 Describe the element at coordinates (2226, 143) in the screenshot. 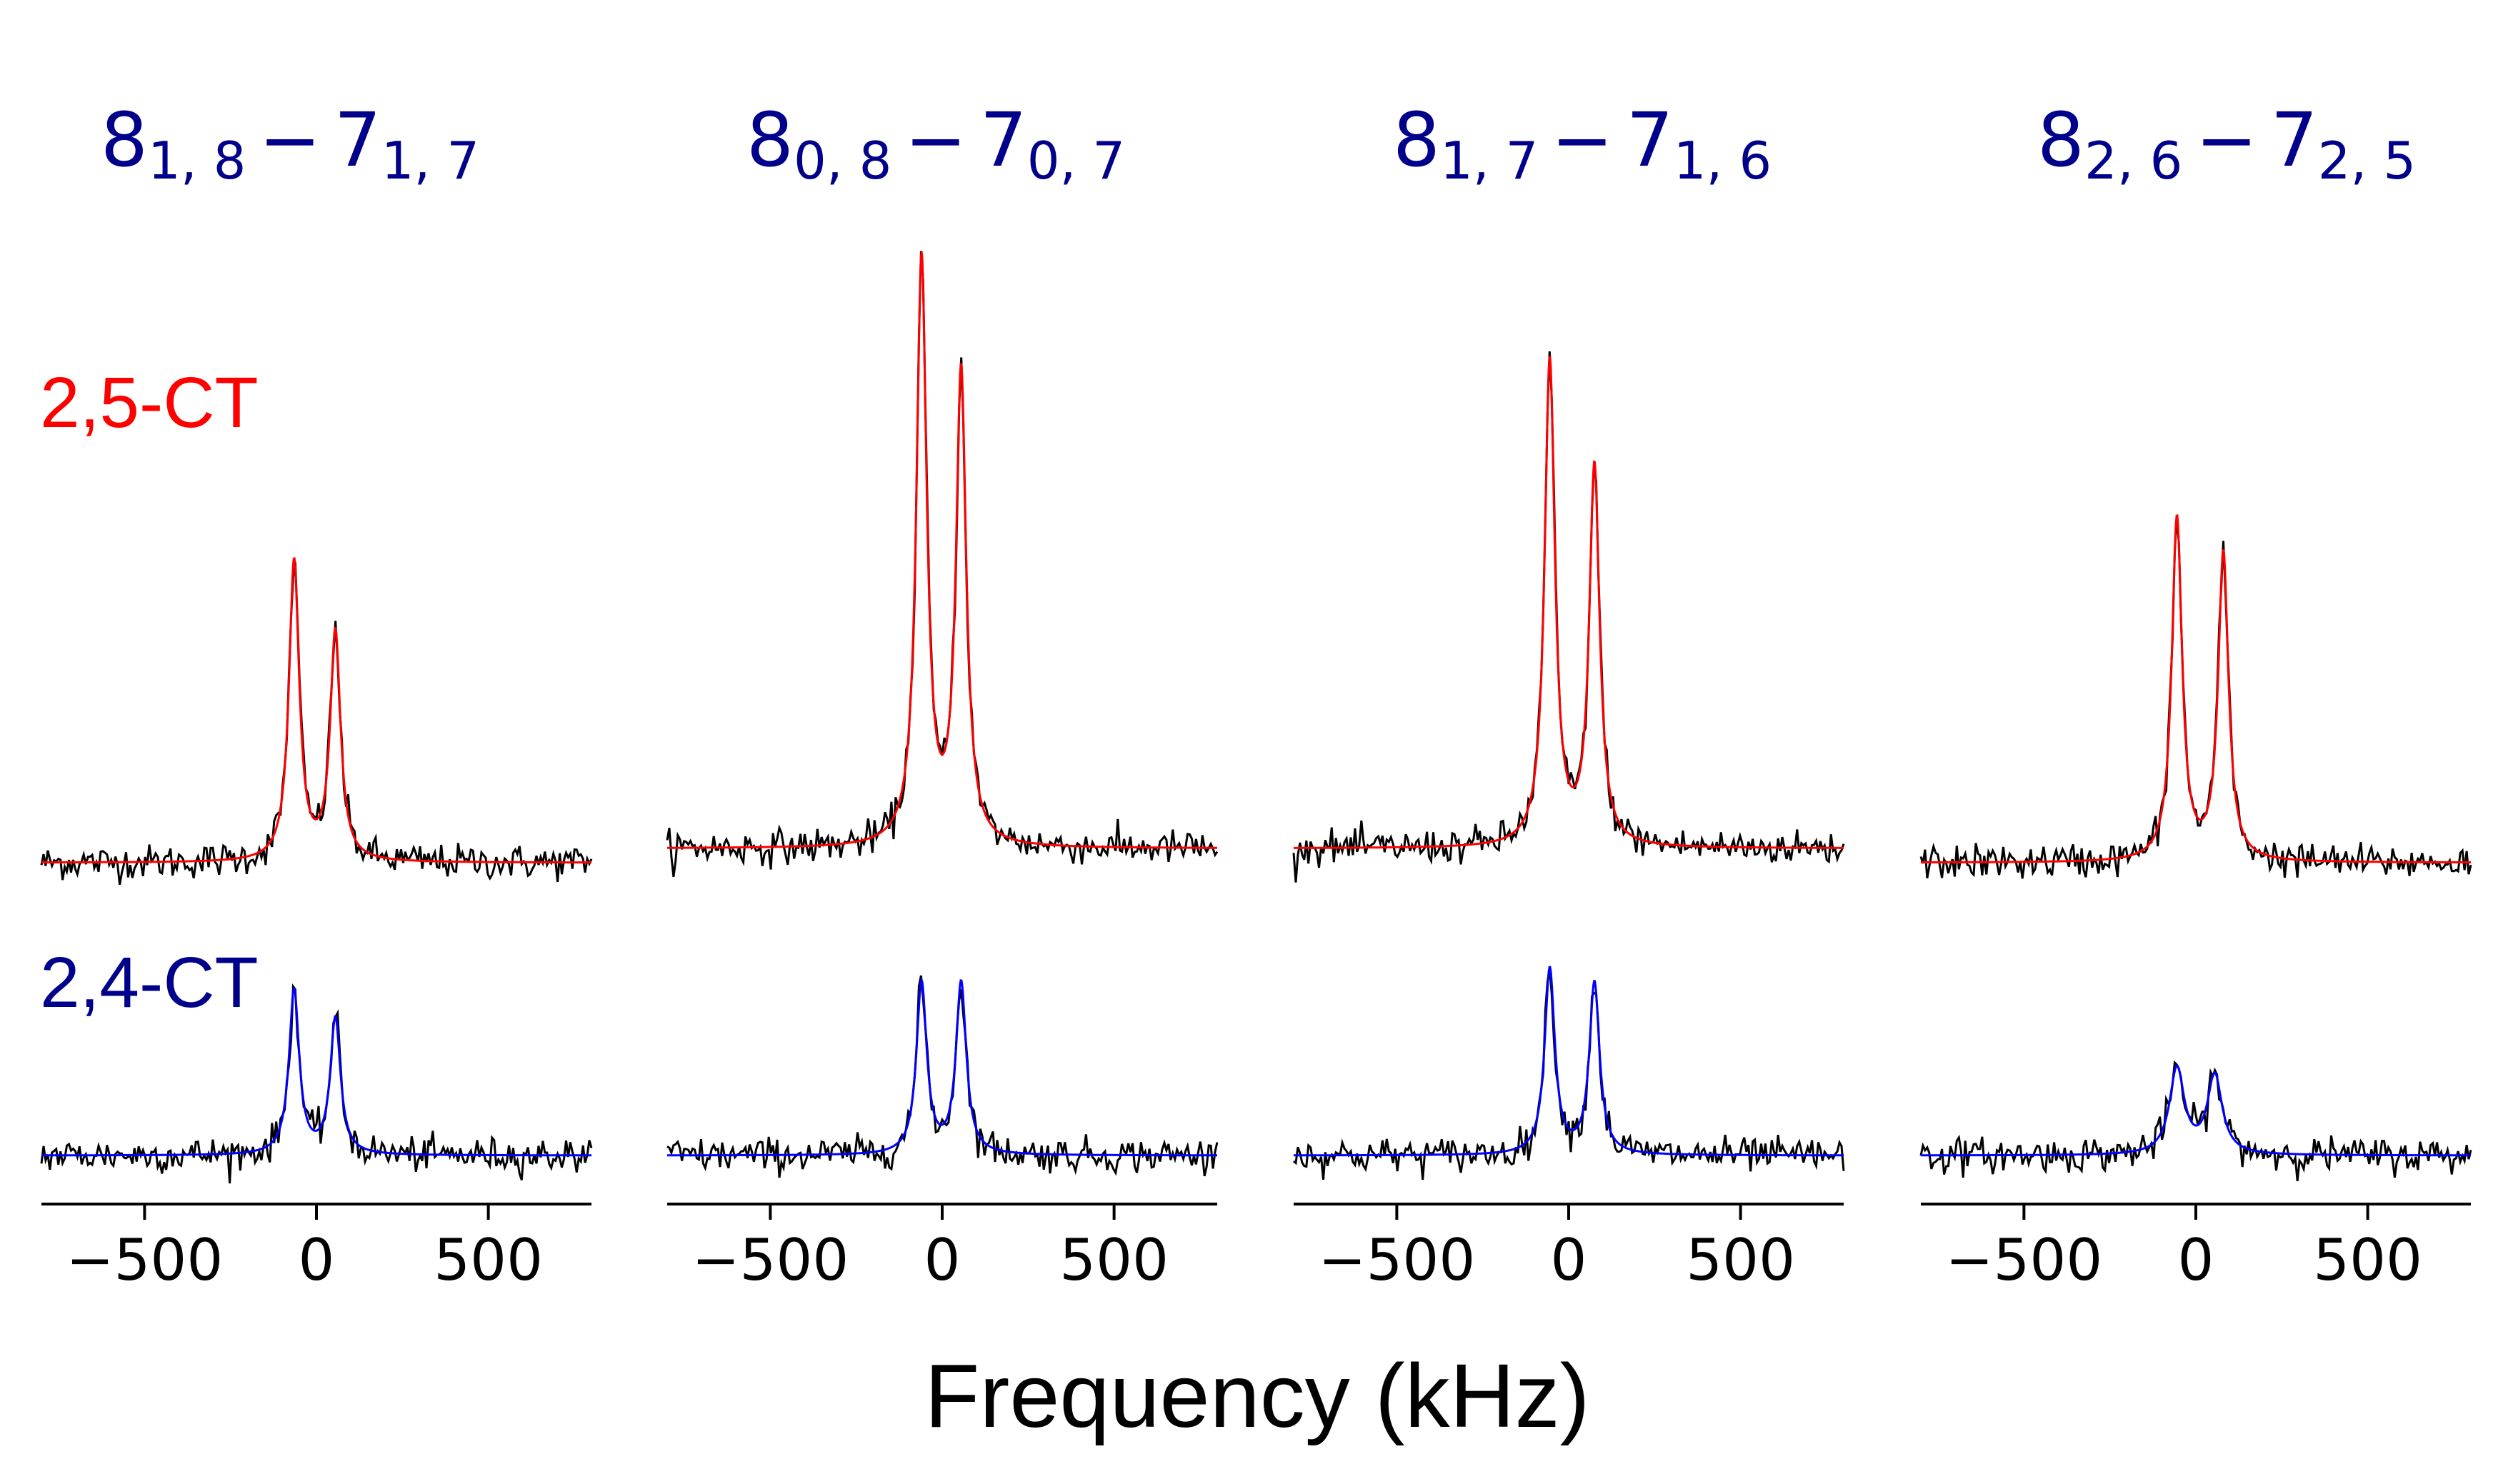

I see `panel-title-4: 82, 6−72, 5` at that location.